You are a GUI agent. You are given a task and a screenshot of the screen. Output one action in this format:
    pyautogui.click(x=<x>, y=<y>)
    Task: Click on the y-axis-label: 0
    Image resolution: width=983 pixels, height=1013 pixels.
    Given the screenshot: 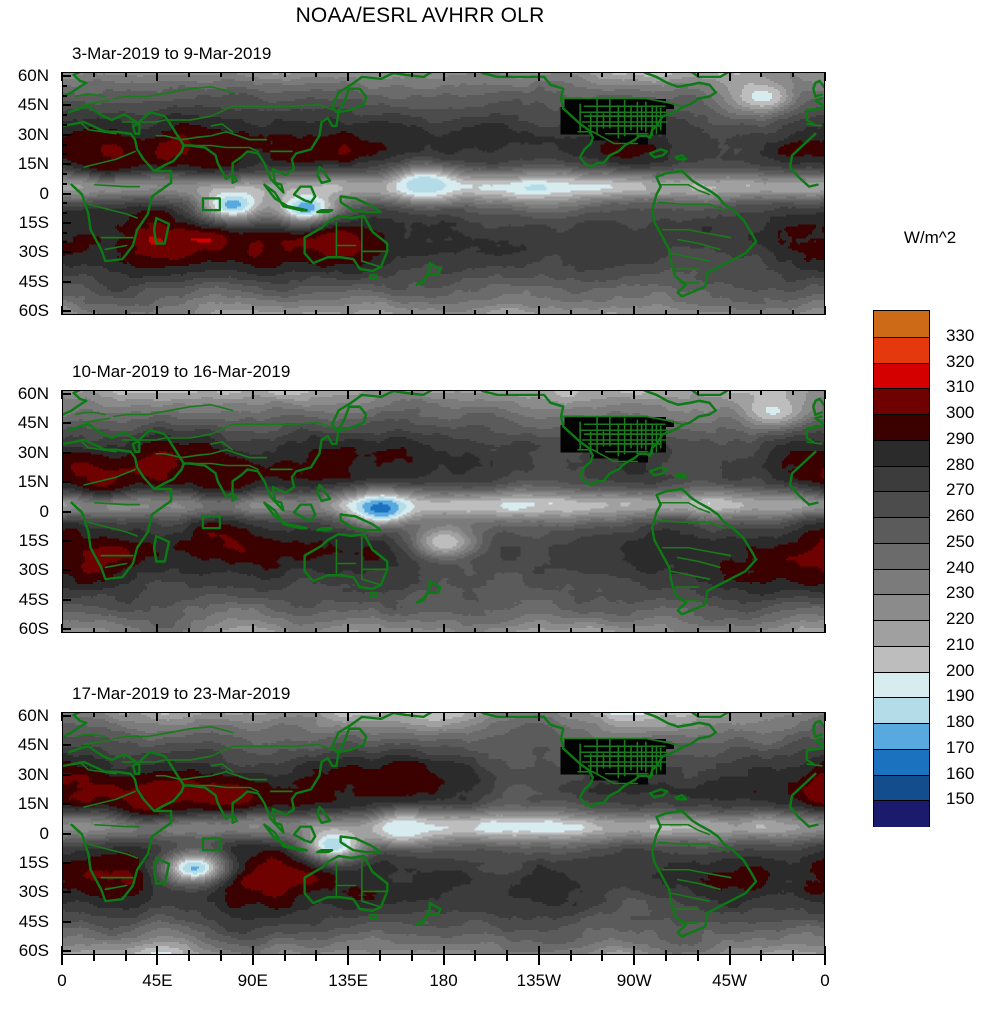 What is the action you would take?
    pyautogui.click(x=44, y=833)
    